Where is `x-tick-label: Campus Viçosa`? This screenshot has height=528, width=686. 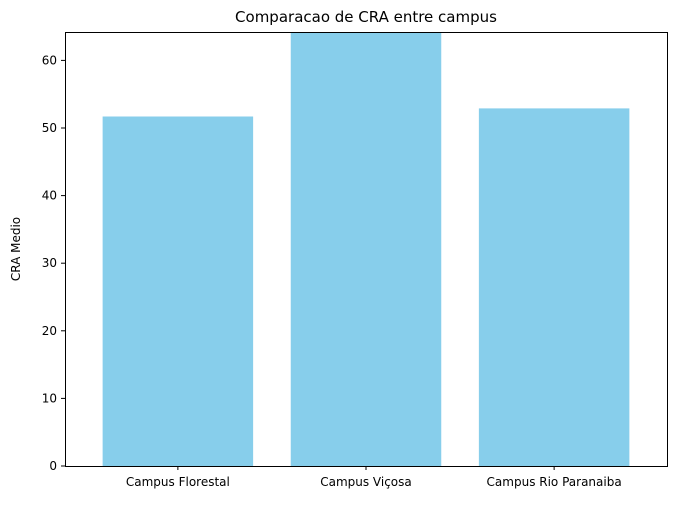
x-tick-label: Campus Viçosa is located at coordinates (366, 482).